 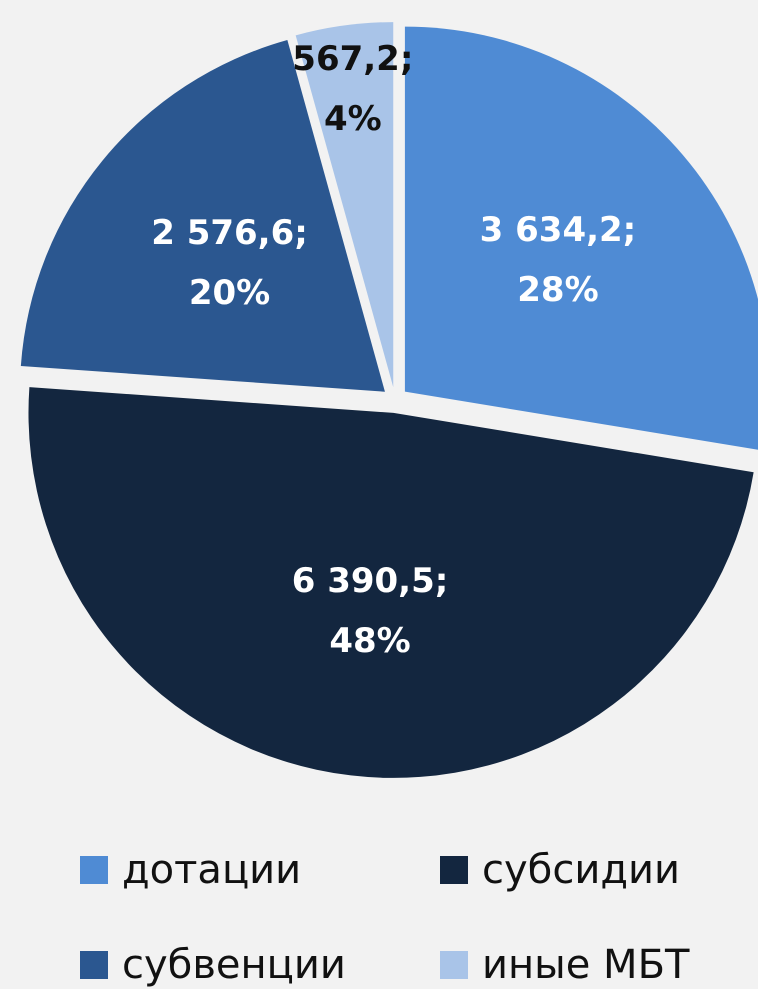 I want to click on percent-label: 4%, so click(x=353, y=119).